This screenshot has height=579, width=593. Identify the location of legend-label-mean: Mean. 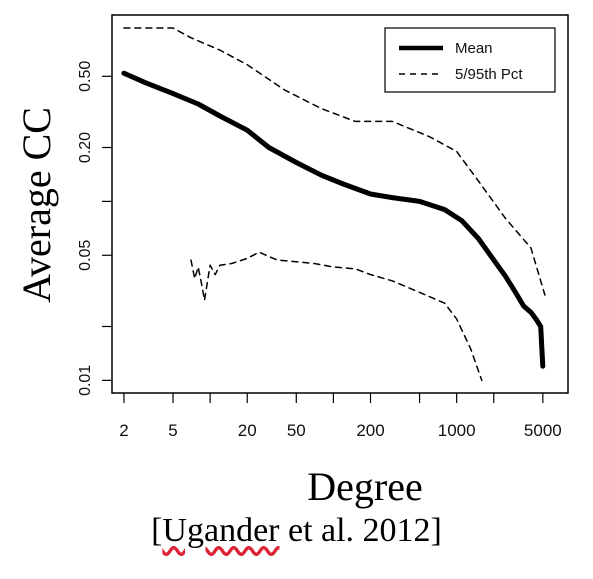
(474, 48).